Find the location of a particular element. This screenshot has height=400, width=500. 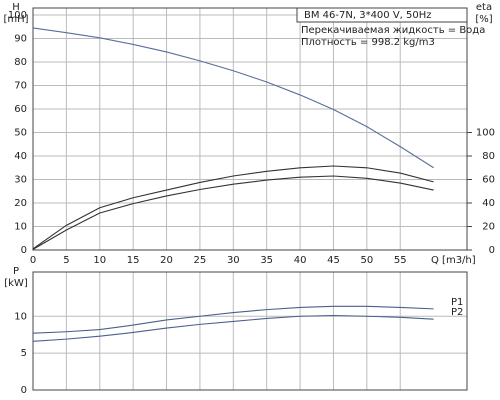

y2-axis-label: eta is located at coordinates (484, 7).